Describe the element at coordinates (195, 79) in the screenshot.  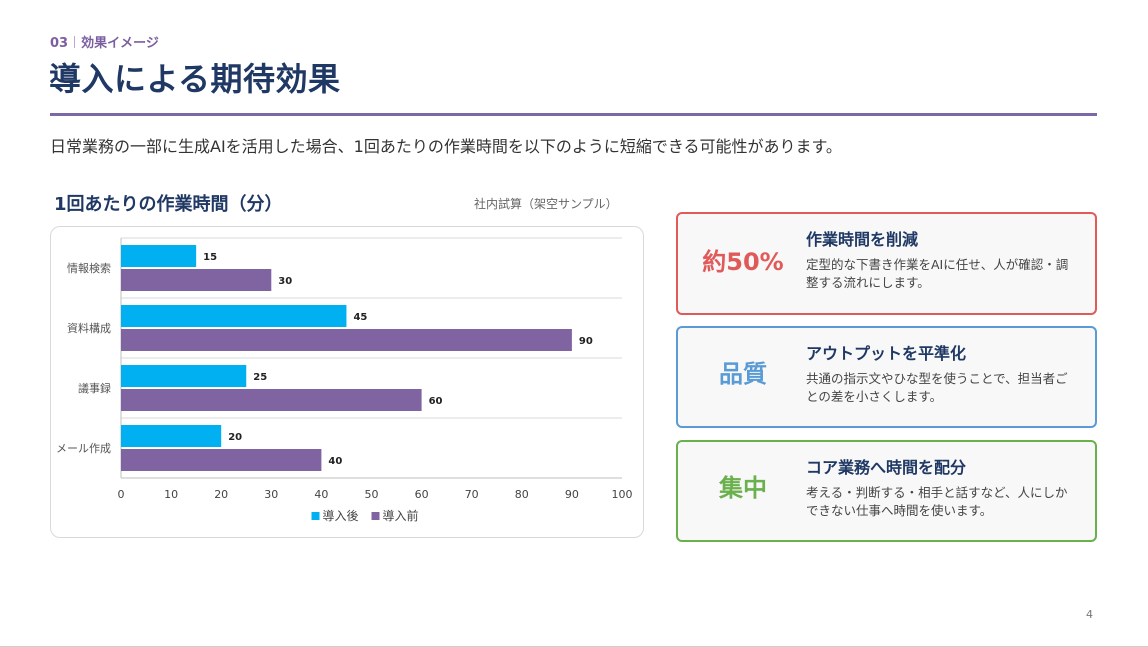
I see `page-title: 導入による期待効果` at that location.